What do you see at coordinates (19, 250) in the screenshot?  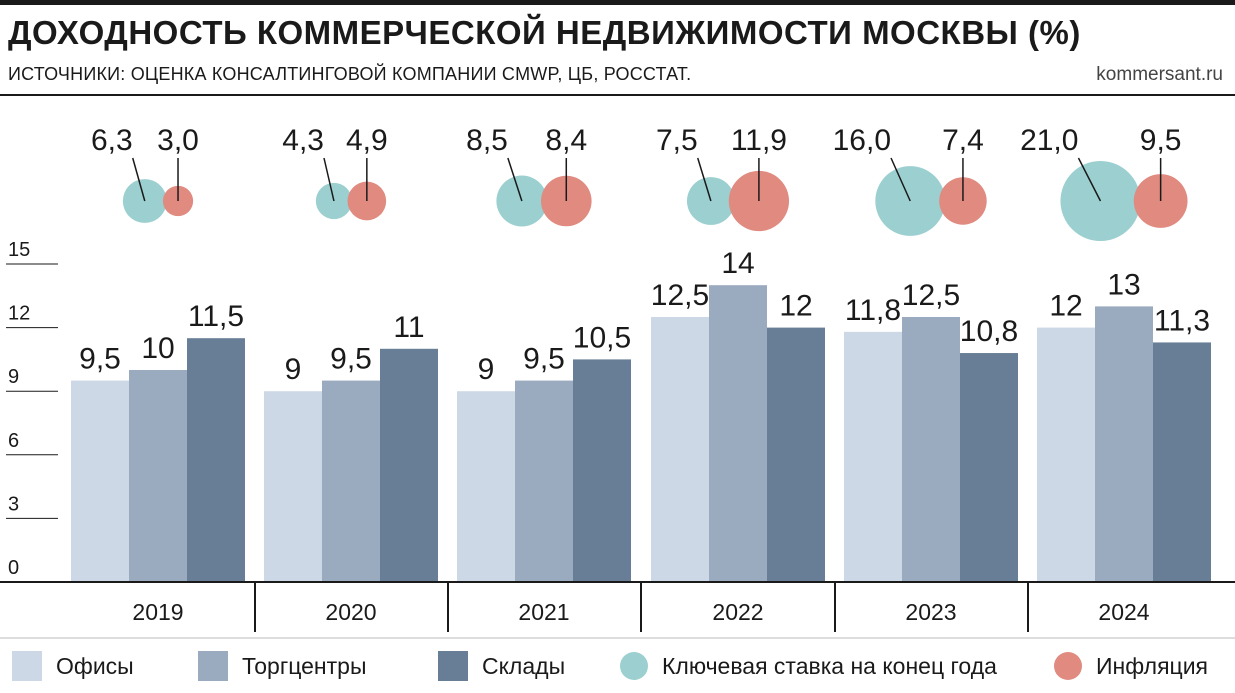 I see `y-tick-label-15: 15` at bounding box center [19, 250].